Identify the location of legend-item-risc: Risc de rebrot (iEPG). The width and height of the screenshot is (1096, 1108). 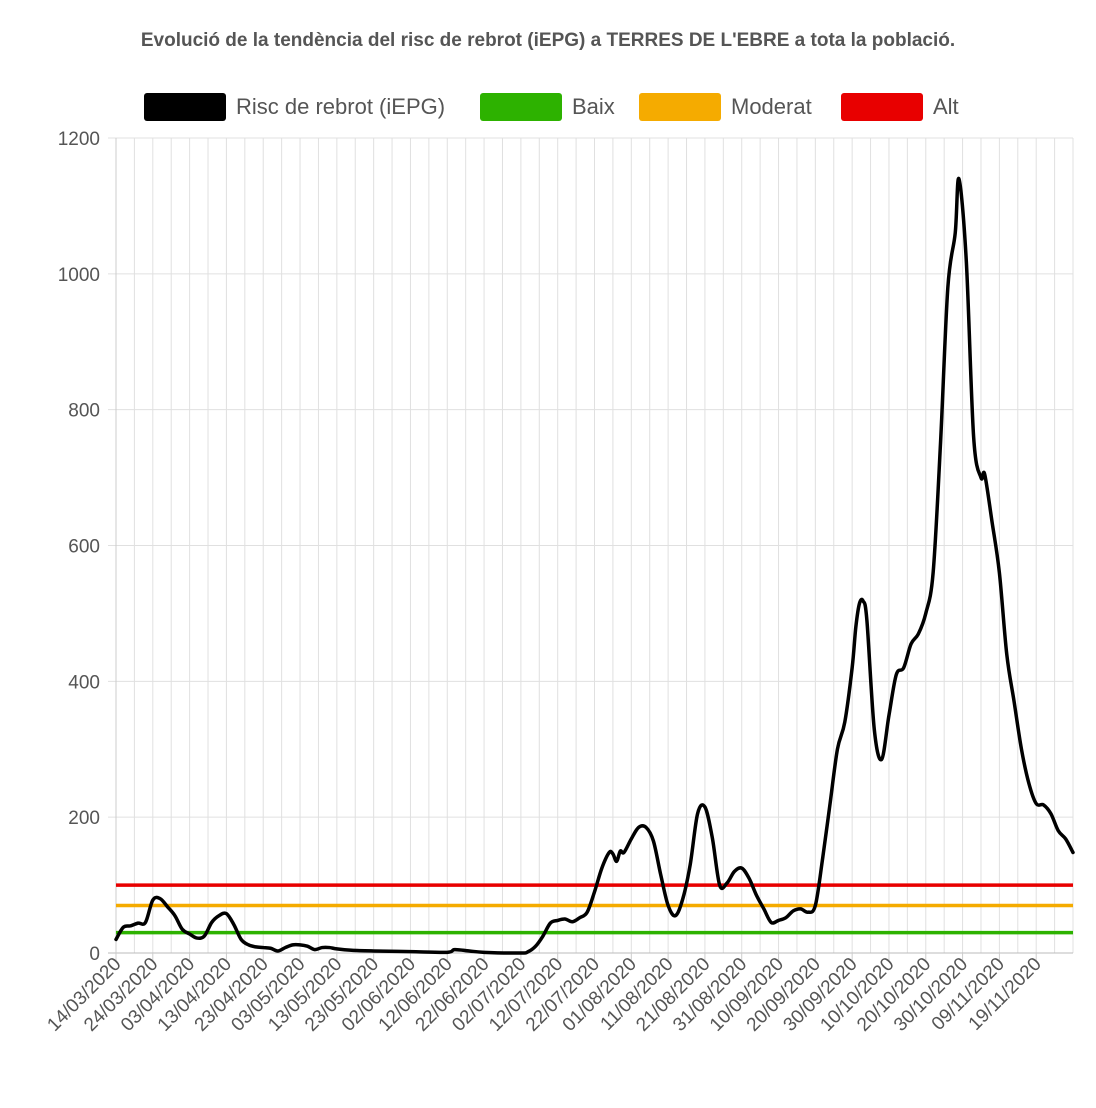
(294, 107).